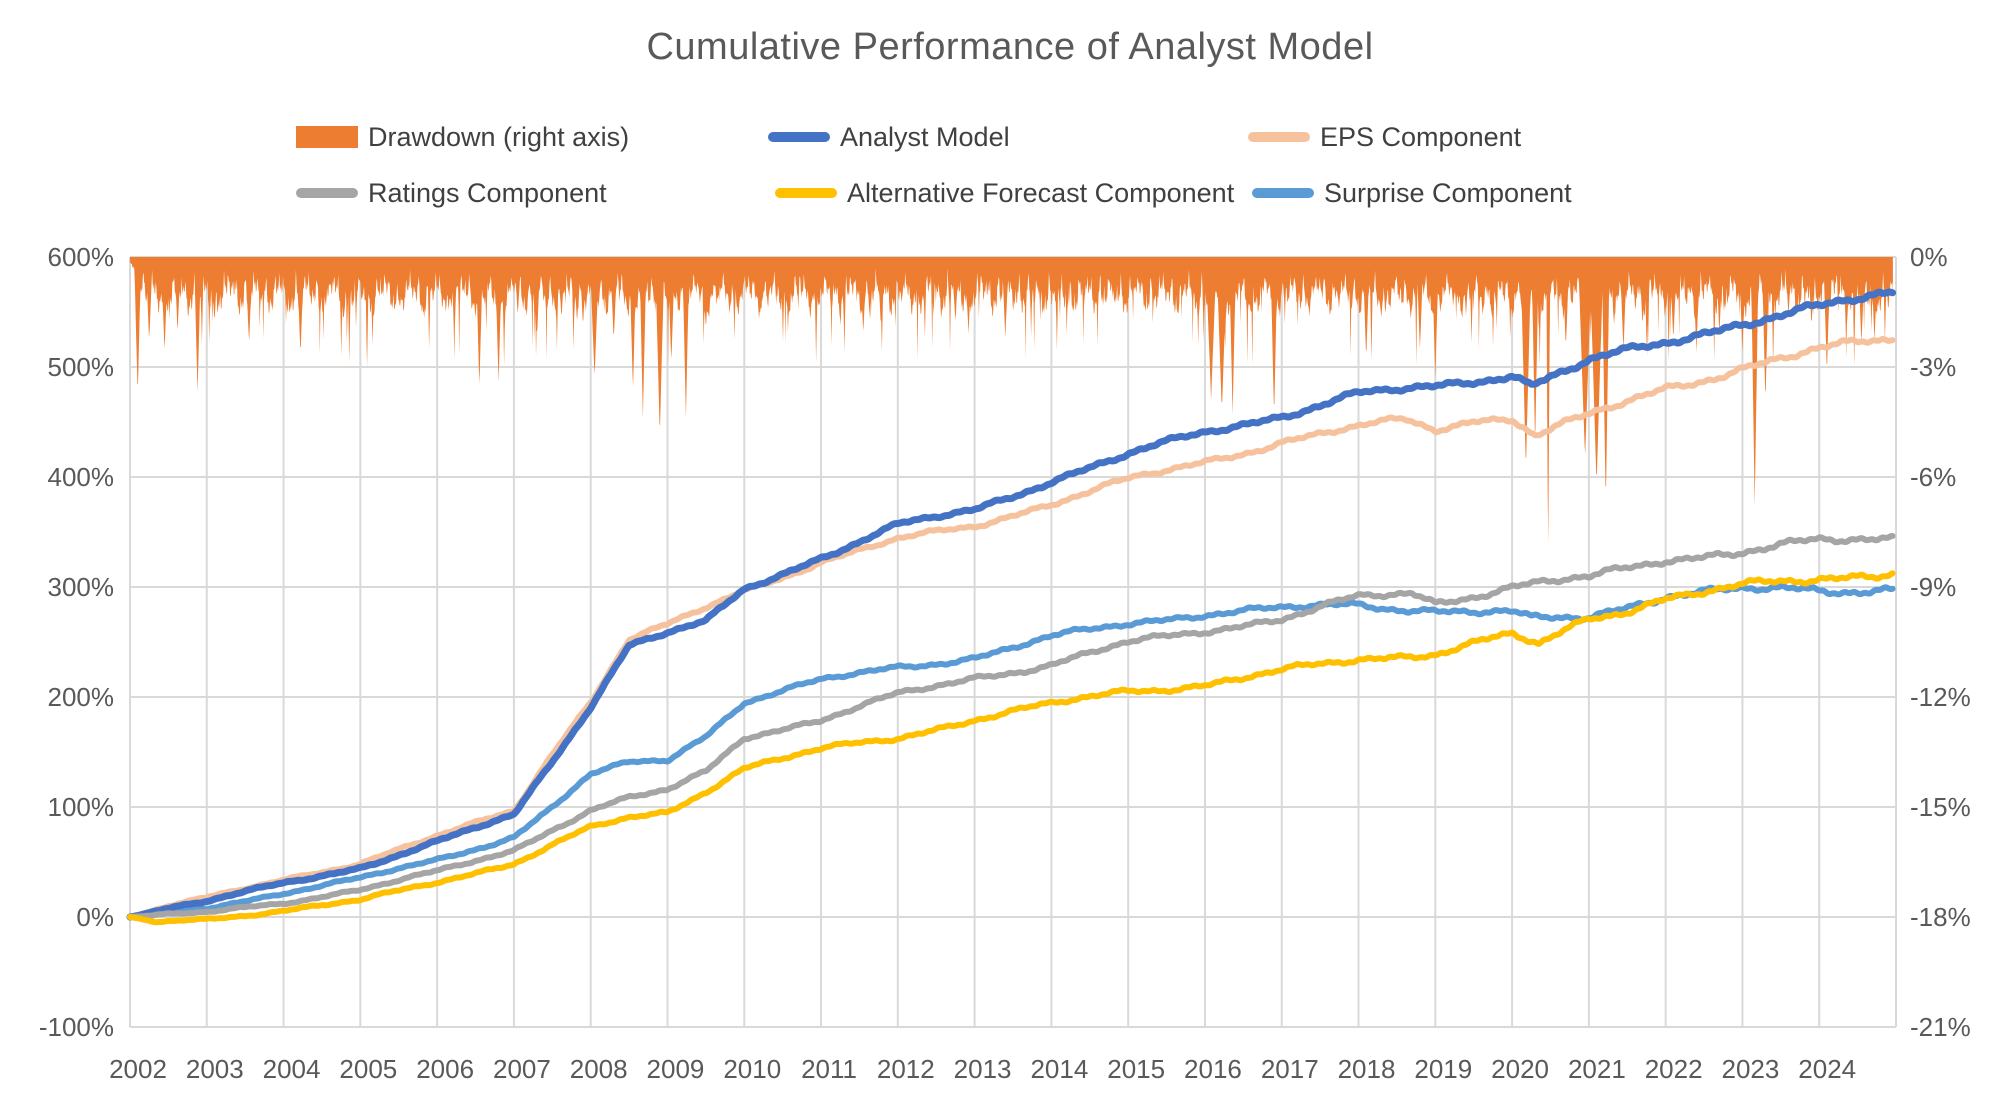 The height and width of the screenshot is (1118, 2000). I want to click on legend-item-ratings-component: Ratings Component, so click(451, 193).